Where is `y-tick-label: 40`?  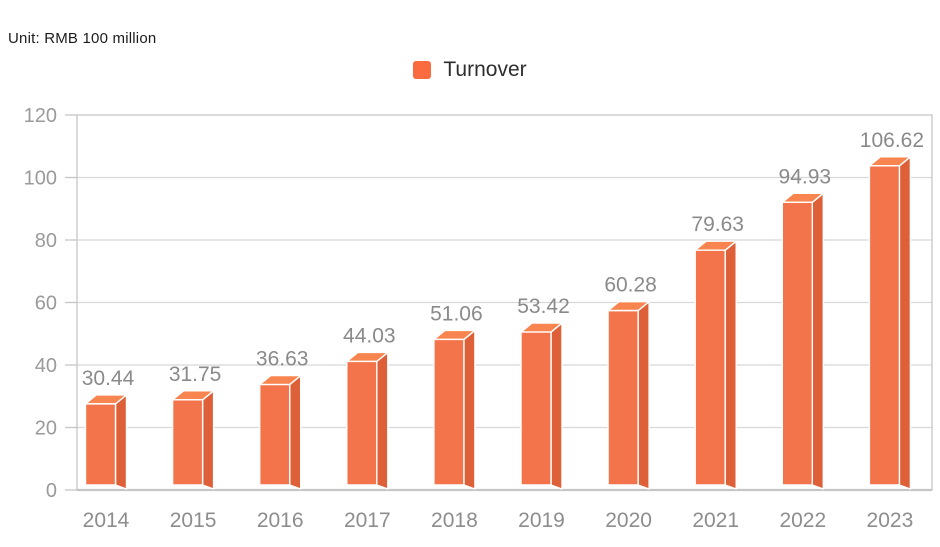 y-tick-label: 40 is located at coordinates (46, 366).